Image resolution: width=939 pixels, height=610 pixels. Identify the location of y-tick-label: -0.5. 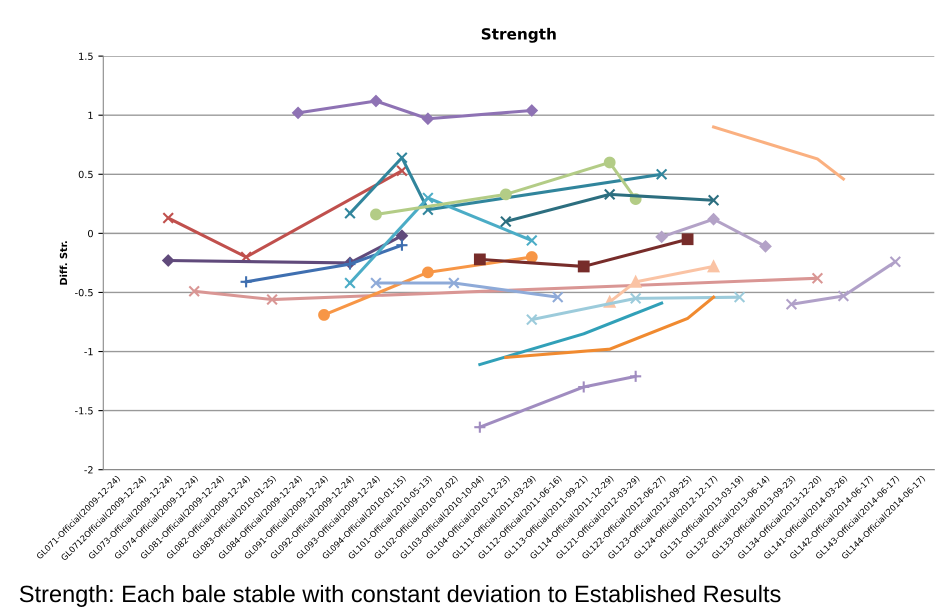
(84, 292).